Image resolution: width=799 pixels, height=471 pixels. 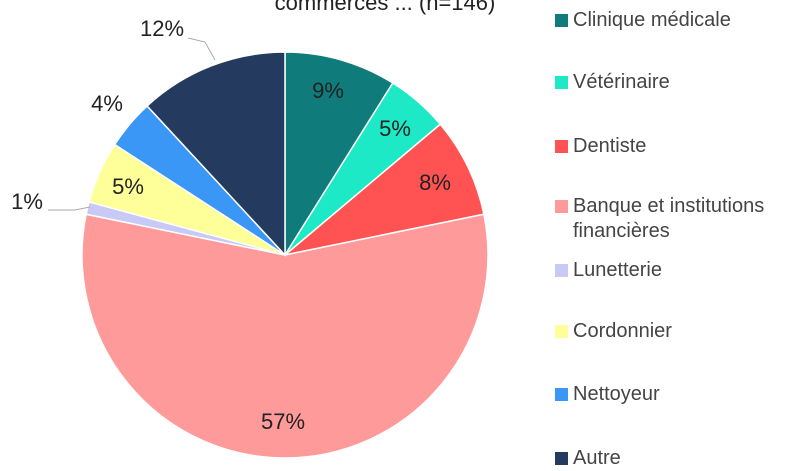 What do you see at coordinates (675, 331) in the screenshot?
I see `legend-item: Cordonnier` at bounding box center [675, 331].